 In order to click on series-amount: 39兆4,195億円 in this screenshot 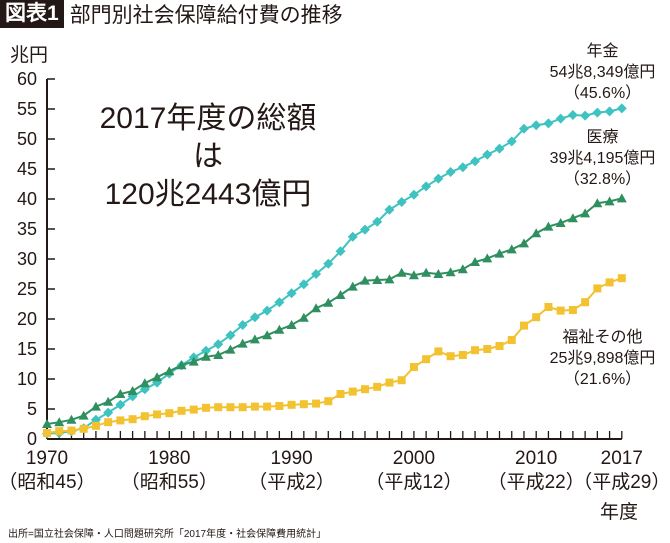, I will do `click(602, 158)`.